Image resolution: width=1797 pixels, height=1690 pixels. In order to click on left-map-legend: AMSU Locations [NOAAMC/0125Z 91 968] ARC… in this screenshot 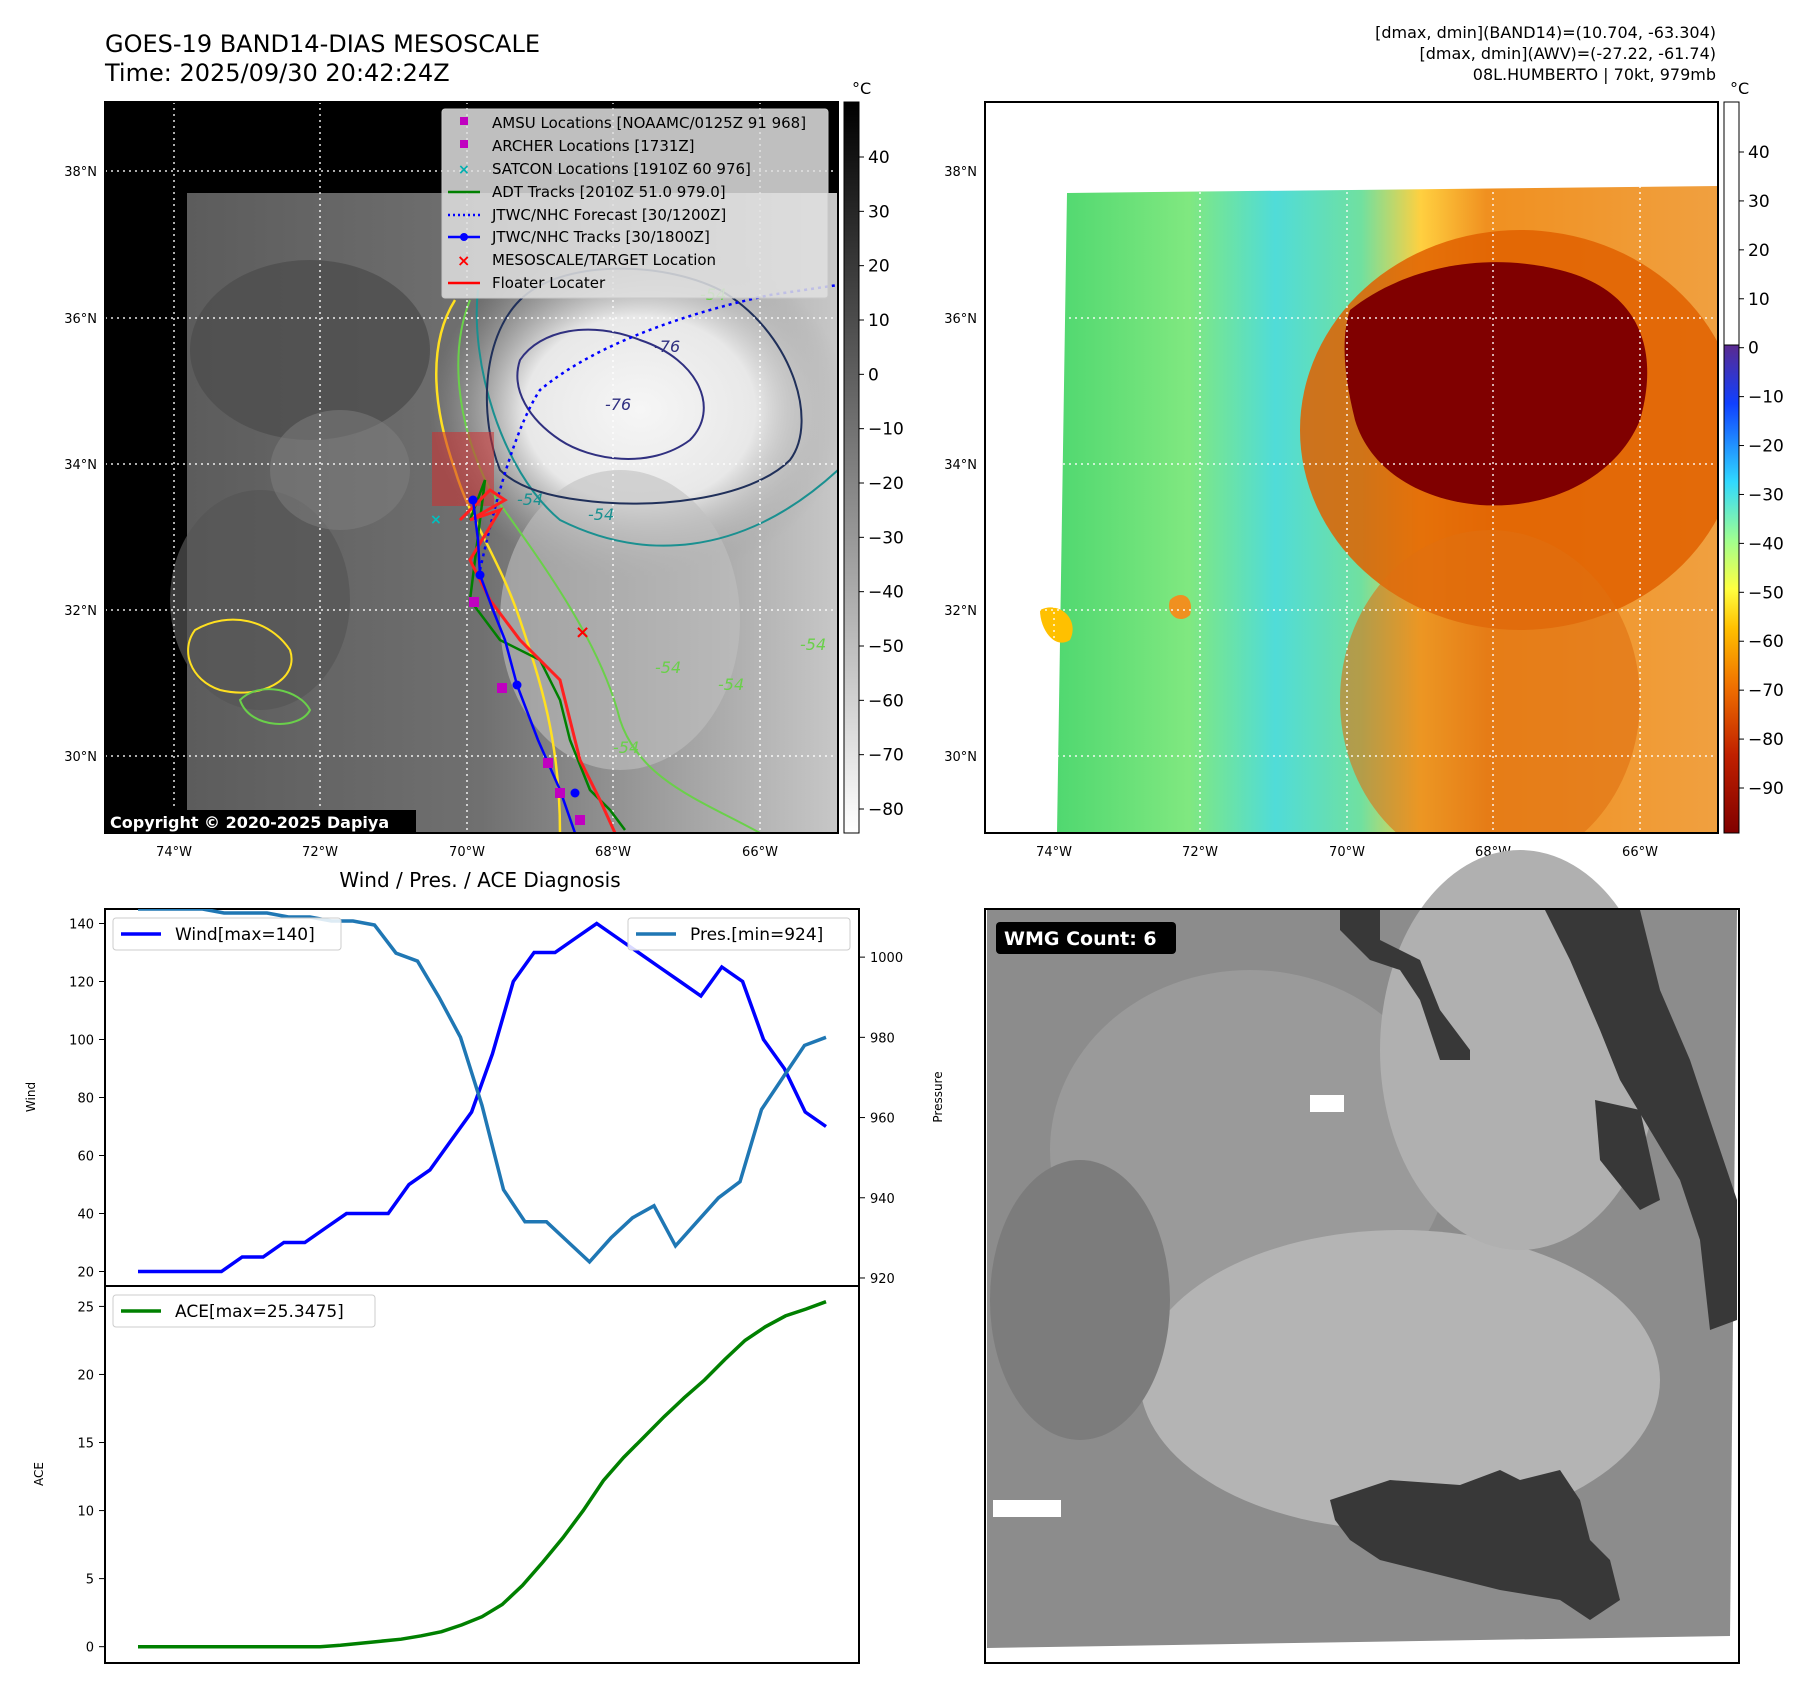, I will do `click(635, 203)`.